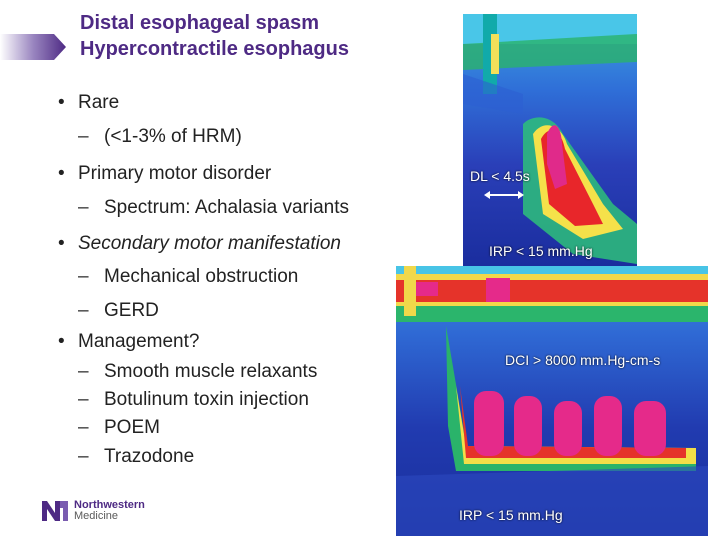 Image resolution: width=720 pixels, height=540 pixels. I want to click on dci-label: DCI > 8000 mm.Hg-cm-s, so click(583, 360).